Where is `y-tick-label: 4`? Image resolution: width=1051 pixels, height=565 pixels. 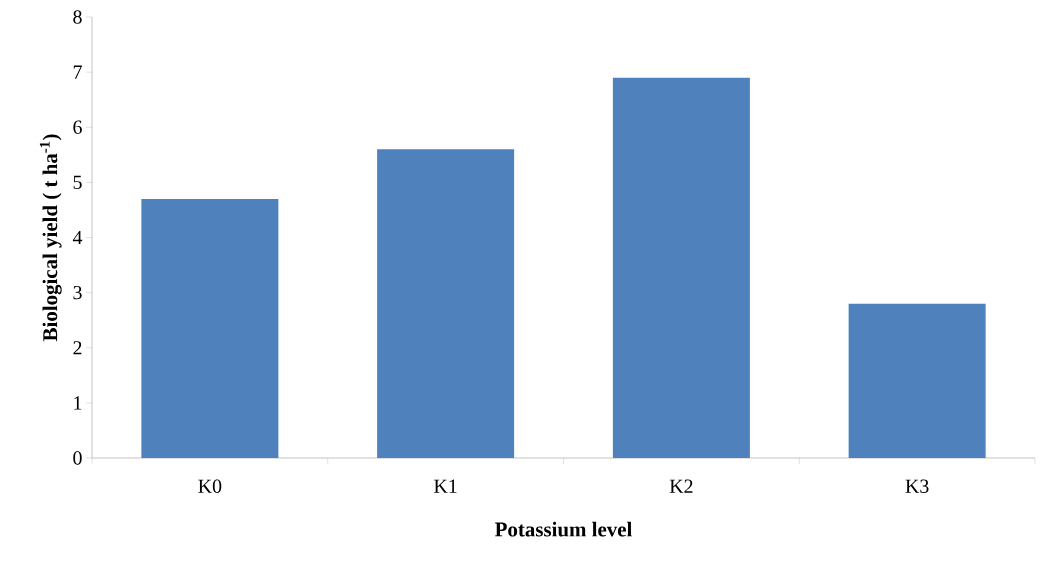
y-tick-label: 4 is located at coordinates (77, 237).